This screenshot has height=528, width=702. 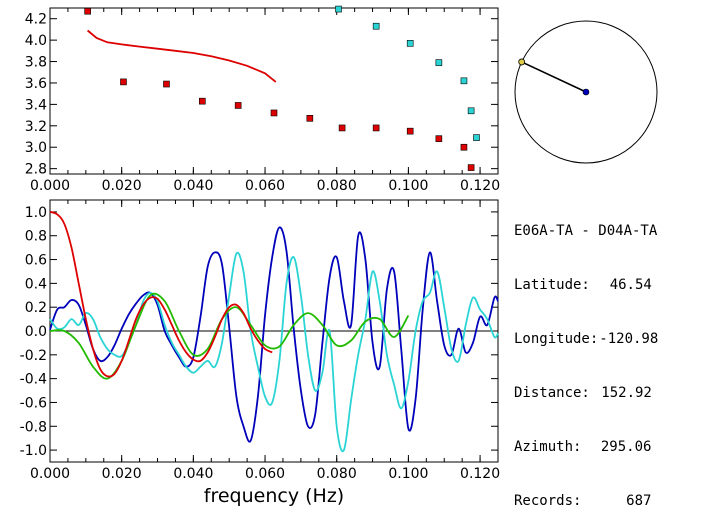 What do you see at coordinates (33, 403) in the screenshot?
I see `bottom-ytick-label: -0.6` at bounding box center [33, 403].